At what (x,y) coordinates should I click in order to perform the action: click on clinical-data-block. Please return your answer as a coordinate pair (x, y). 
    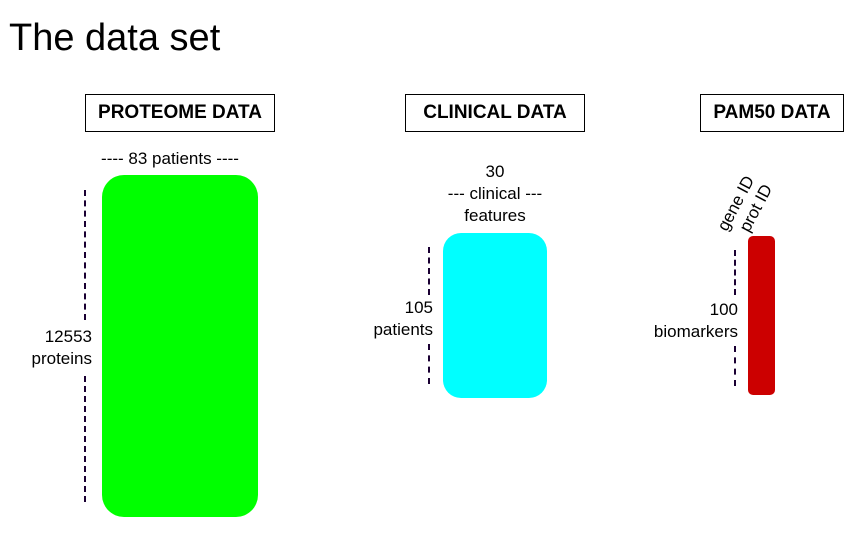
    Looking at the image, I should click on (495, 315).